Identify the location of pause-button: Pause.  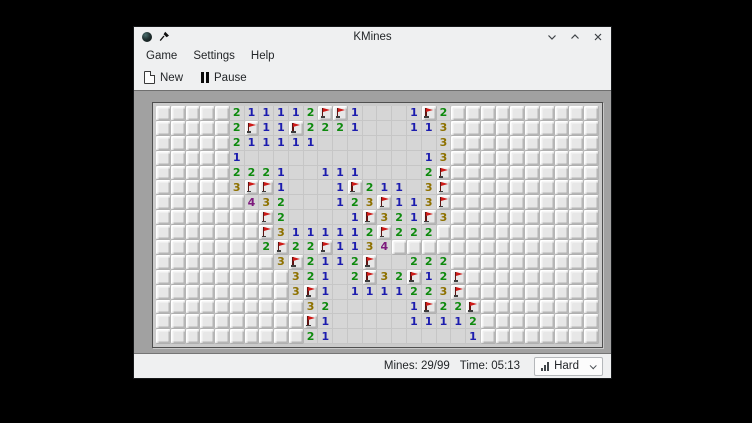
(224, 78).